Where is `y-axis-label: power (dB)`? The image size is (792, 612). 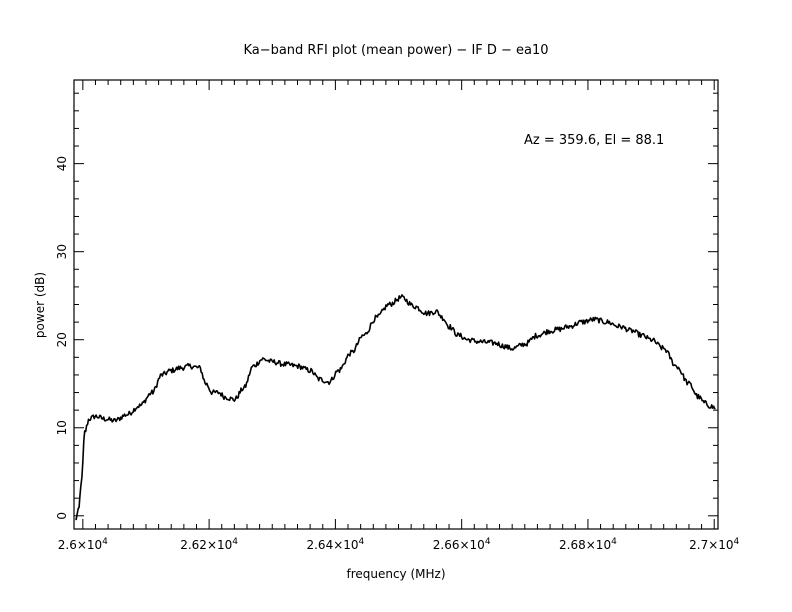 y-axis-label: power (dB) is located at coordinates (40, 305).